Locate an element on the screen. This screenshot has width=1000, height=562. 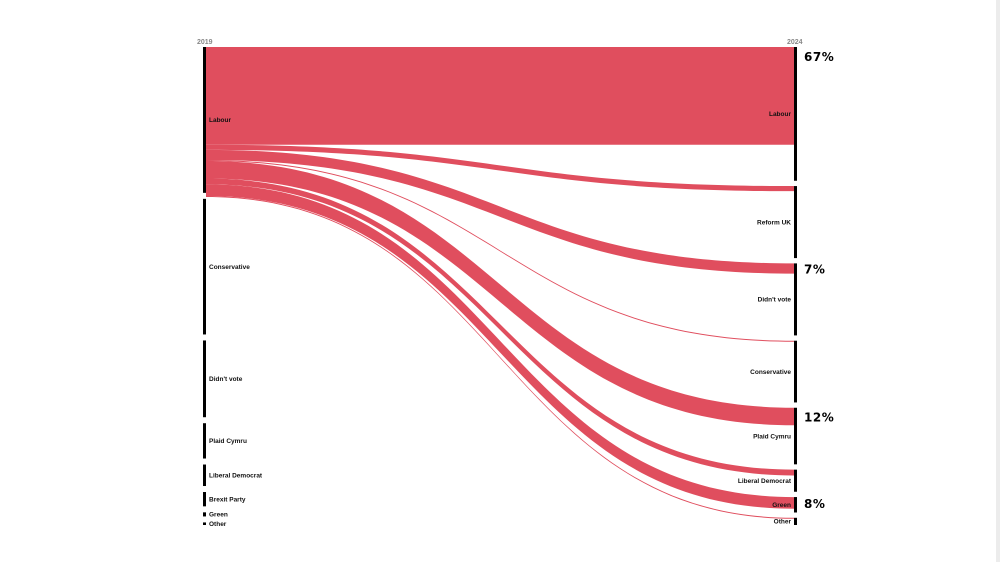
right-node-bar-labour is located at coordinates (795, 114).